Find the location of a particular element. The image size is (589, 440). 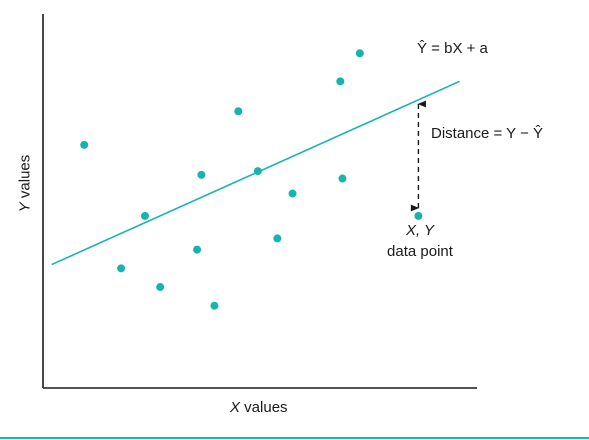

bottom-divider is located at coordinates (294, 438).